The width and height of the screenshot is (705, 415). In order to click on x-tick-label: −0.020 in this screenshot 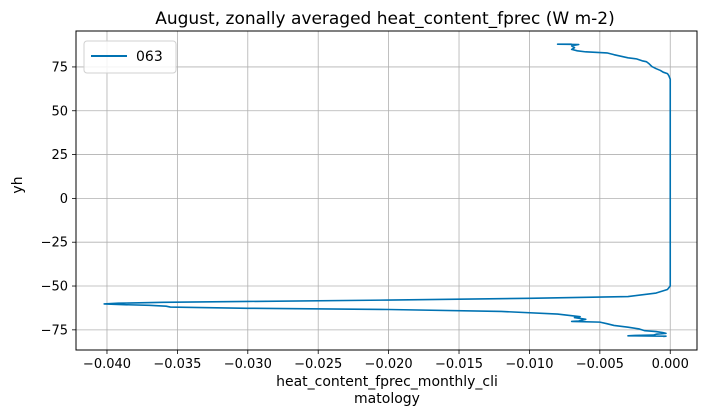, I will do `click(389, 364)`.